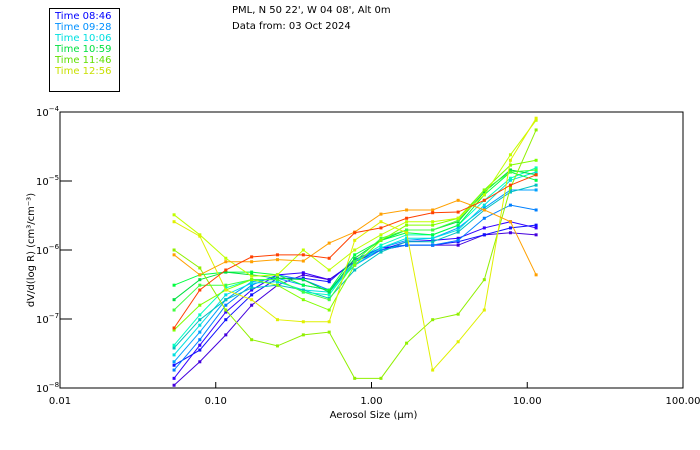  I want to click on legend-item: Time 10:06, so click(83, 38).